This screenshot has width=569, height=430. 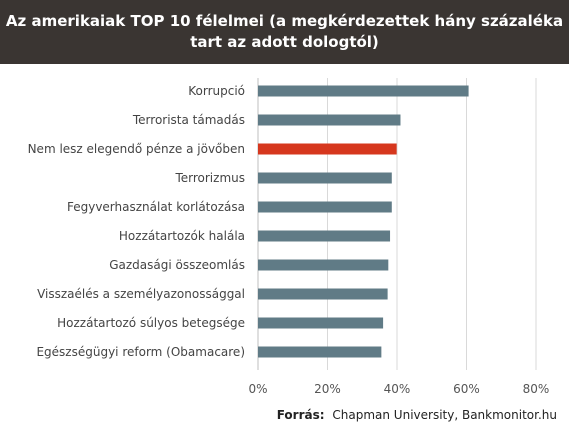 I want to click on category-label: Visszaélés a személyazonossággal, so click(x=141, y=294).